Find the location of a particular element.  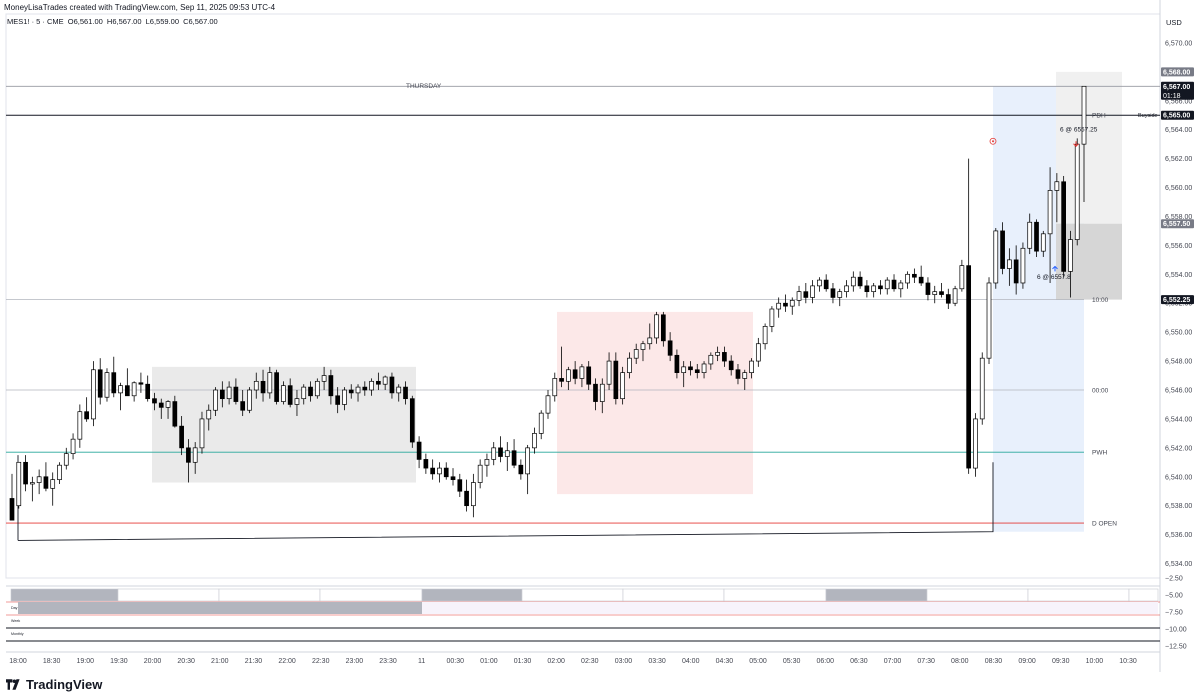

x-tick-label: 23:00 is located at coordinates (355, 661).